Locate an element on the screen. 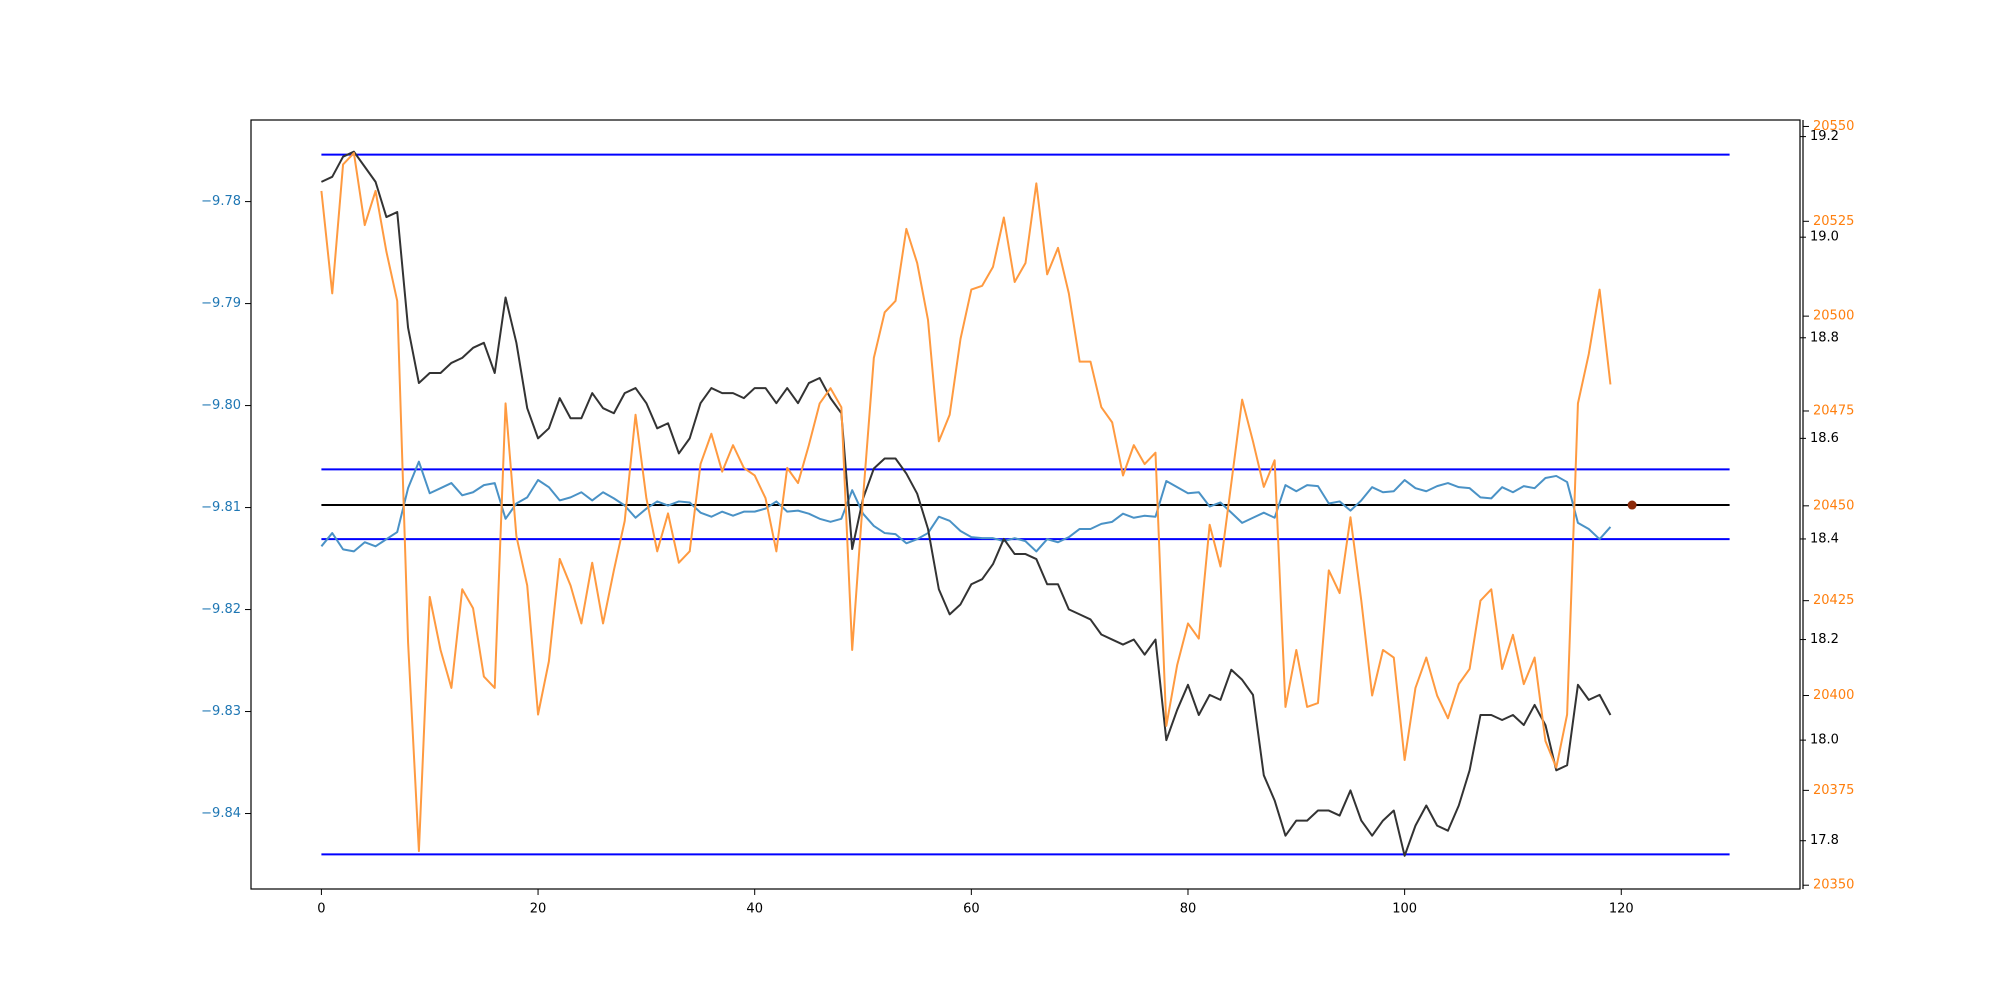 This screenshot has height=1000, width=2000. x-tick-label: 80 is located at coordinates (1188, 909).